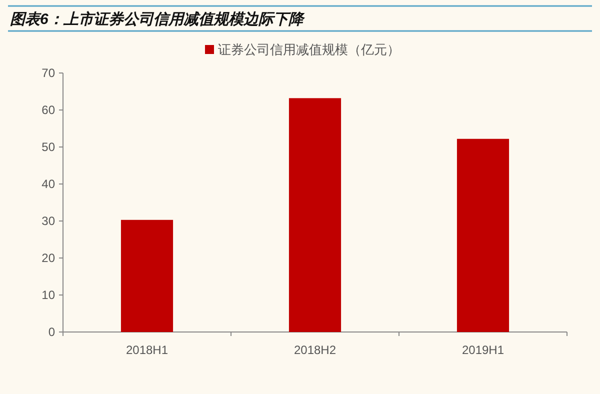 The height and width of the screenshot is (394, 600). What do you see at coordinates (52, 332) in the screenshot?
I see `y-tick-label: 0` at bounding box center [52, 332].